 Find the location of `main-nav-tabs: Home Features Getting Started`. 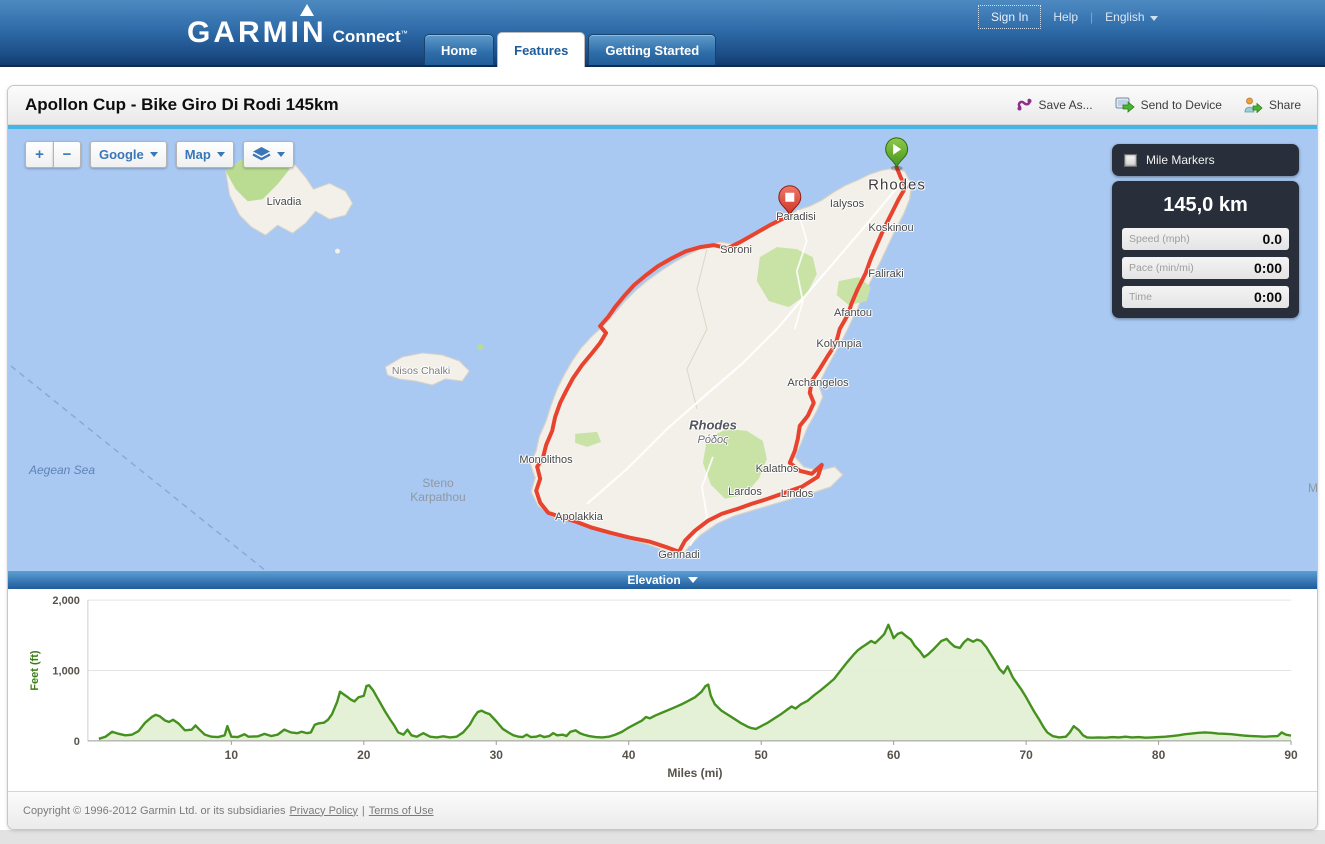

main-nav-tabs: Home Features Getting Started is located at coordinates (571, 49).